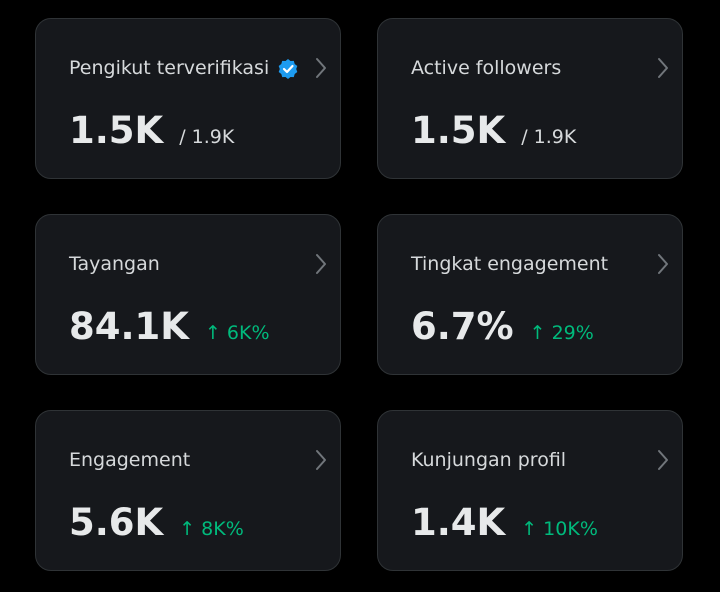 Image resolution: width=720 pixels, height=592 pixels. I want to click on stat-value: 6.7%, so click(462, 326).